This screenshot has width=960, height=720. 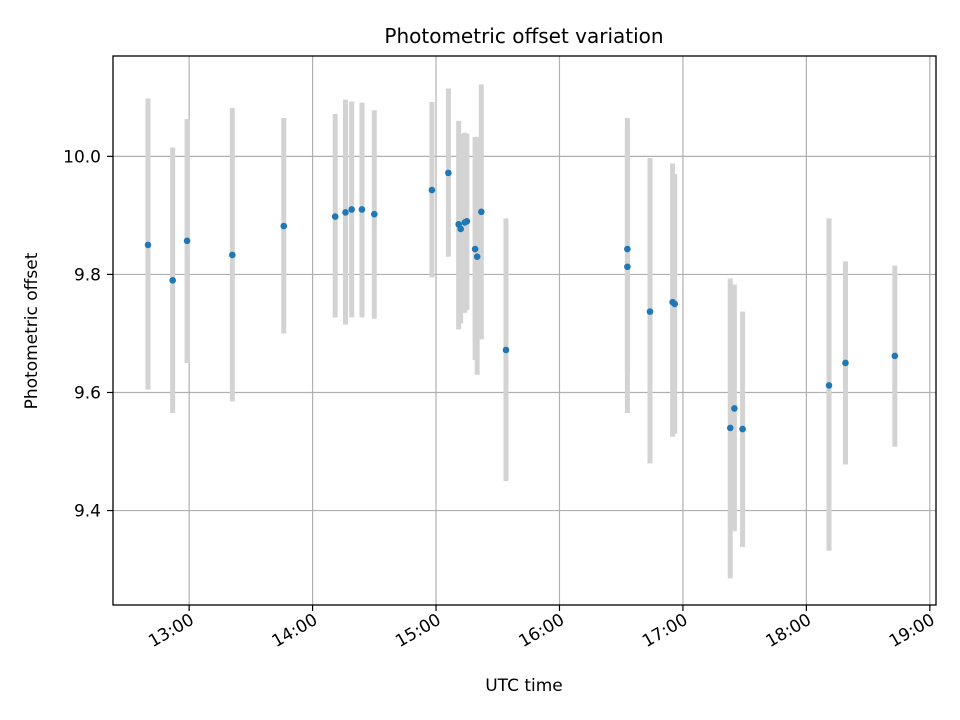 What do you see at coordinates (418, 631) in the screenshot?
I see `x-tick-label: 15:00` at bounding box center [418, 631].